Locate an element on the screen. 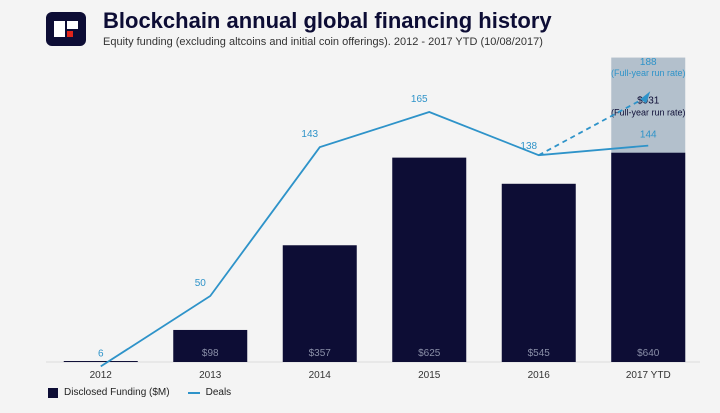 Image resolution: width=720 pixels, height=413 pixels. projection-funding-note: (Full-year run rate) is located at coordinates (648, 113).